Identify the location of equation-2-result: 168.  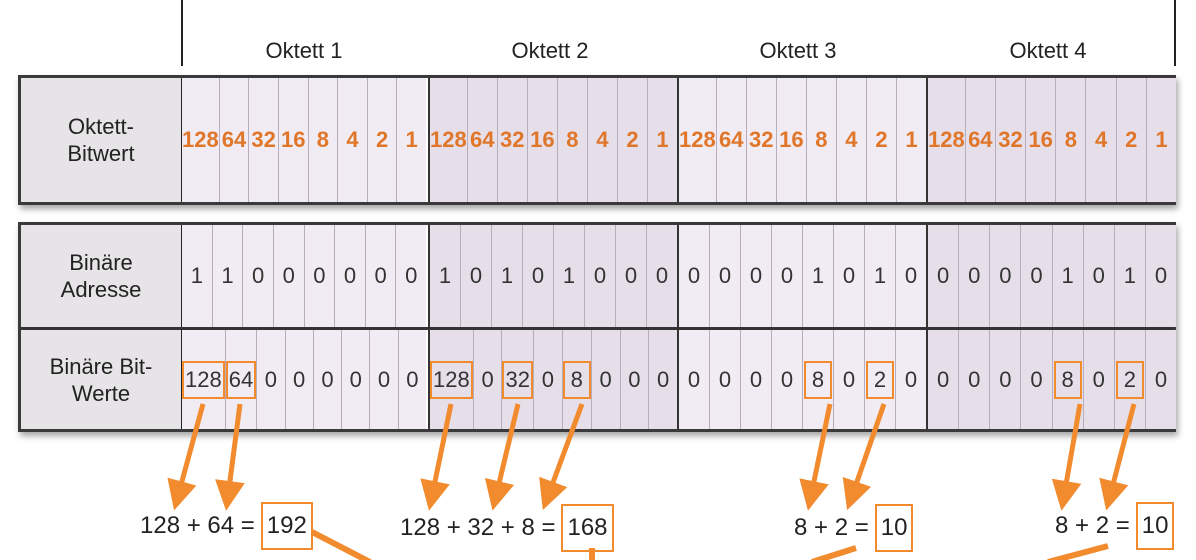
(587, 528).